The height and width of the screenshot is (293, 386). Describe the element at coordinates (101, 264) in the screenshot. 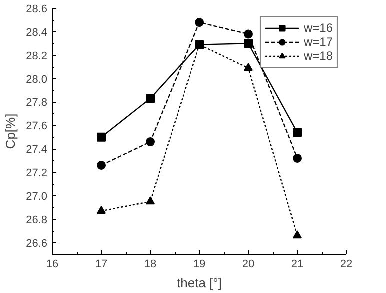

I see `x-tick-label: 17` at that location.